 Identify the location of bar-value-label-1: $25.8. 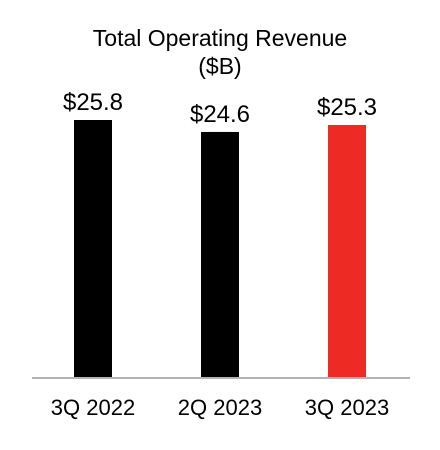
(93, 102).